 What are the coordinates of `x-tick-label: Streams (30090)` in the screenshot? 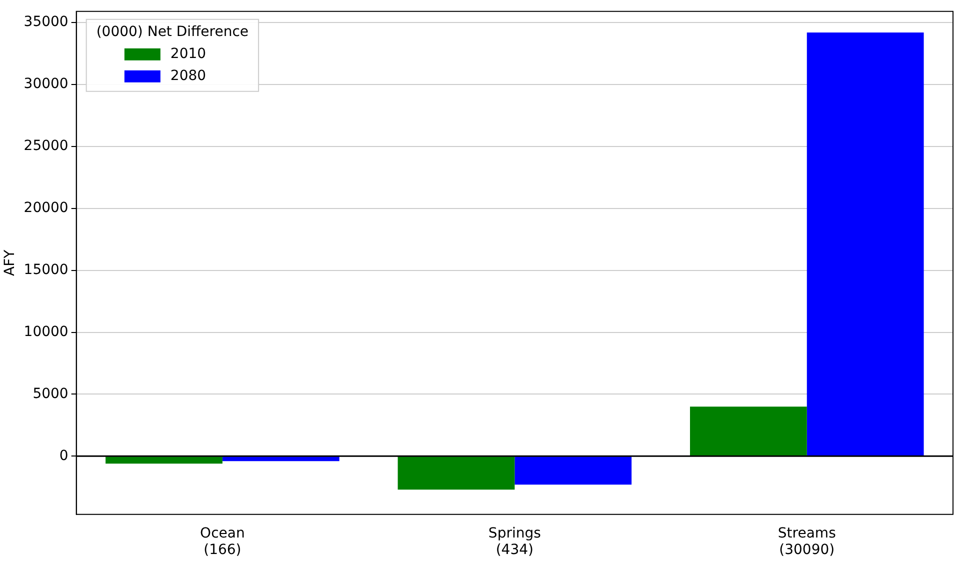 It's located at (807, 541).